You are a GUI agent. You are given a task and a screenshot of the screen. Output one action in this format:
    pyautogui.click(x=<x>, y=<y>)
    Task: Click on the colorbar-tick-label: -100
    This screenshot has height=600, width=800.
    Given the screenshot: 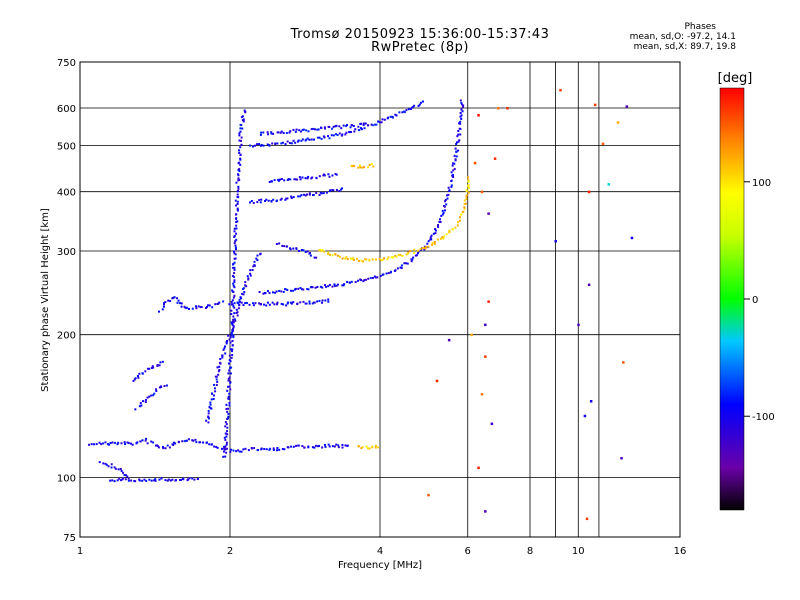 What is the action you would take?
    pyautogui.click(x=763, y=417)
    